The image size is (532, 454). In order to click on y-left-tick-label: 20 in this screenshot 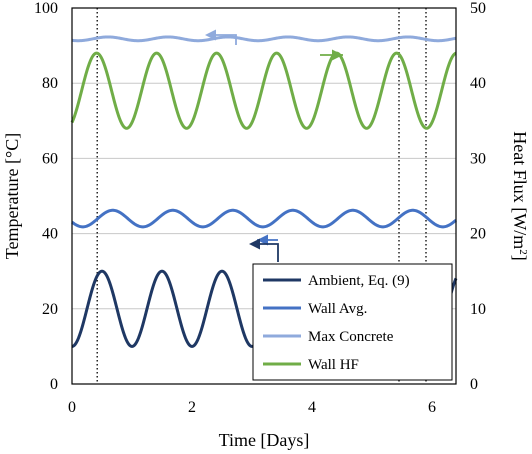, I will do `click(50, 309)`.